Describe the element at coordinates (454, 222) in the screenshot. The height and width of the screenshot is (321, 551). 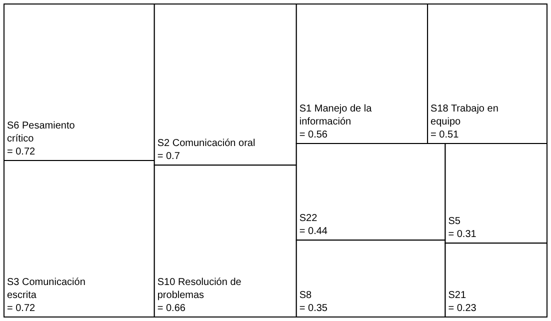
I see `category-label: S5` at that location.